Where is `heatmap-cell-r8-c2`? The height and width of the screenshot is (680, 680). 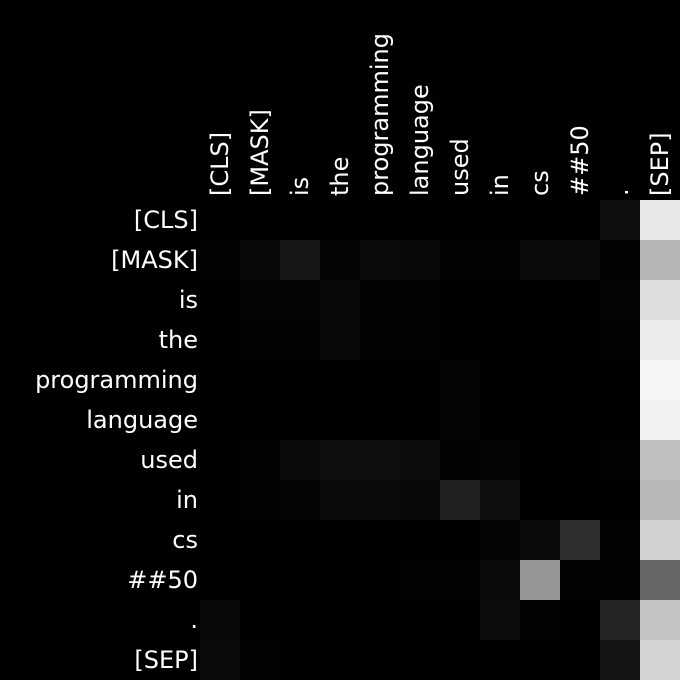
heatmap-cell-r8-c2 is located at coordinates (300, 540).